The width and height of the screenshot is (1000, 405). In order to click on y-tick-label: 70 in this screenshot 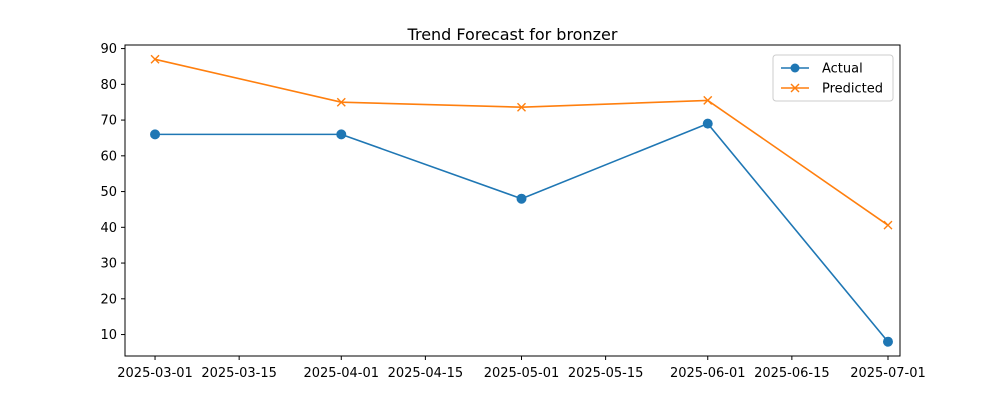, I will do `click(108, 121)`.